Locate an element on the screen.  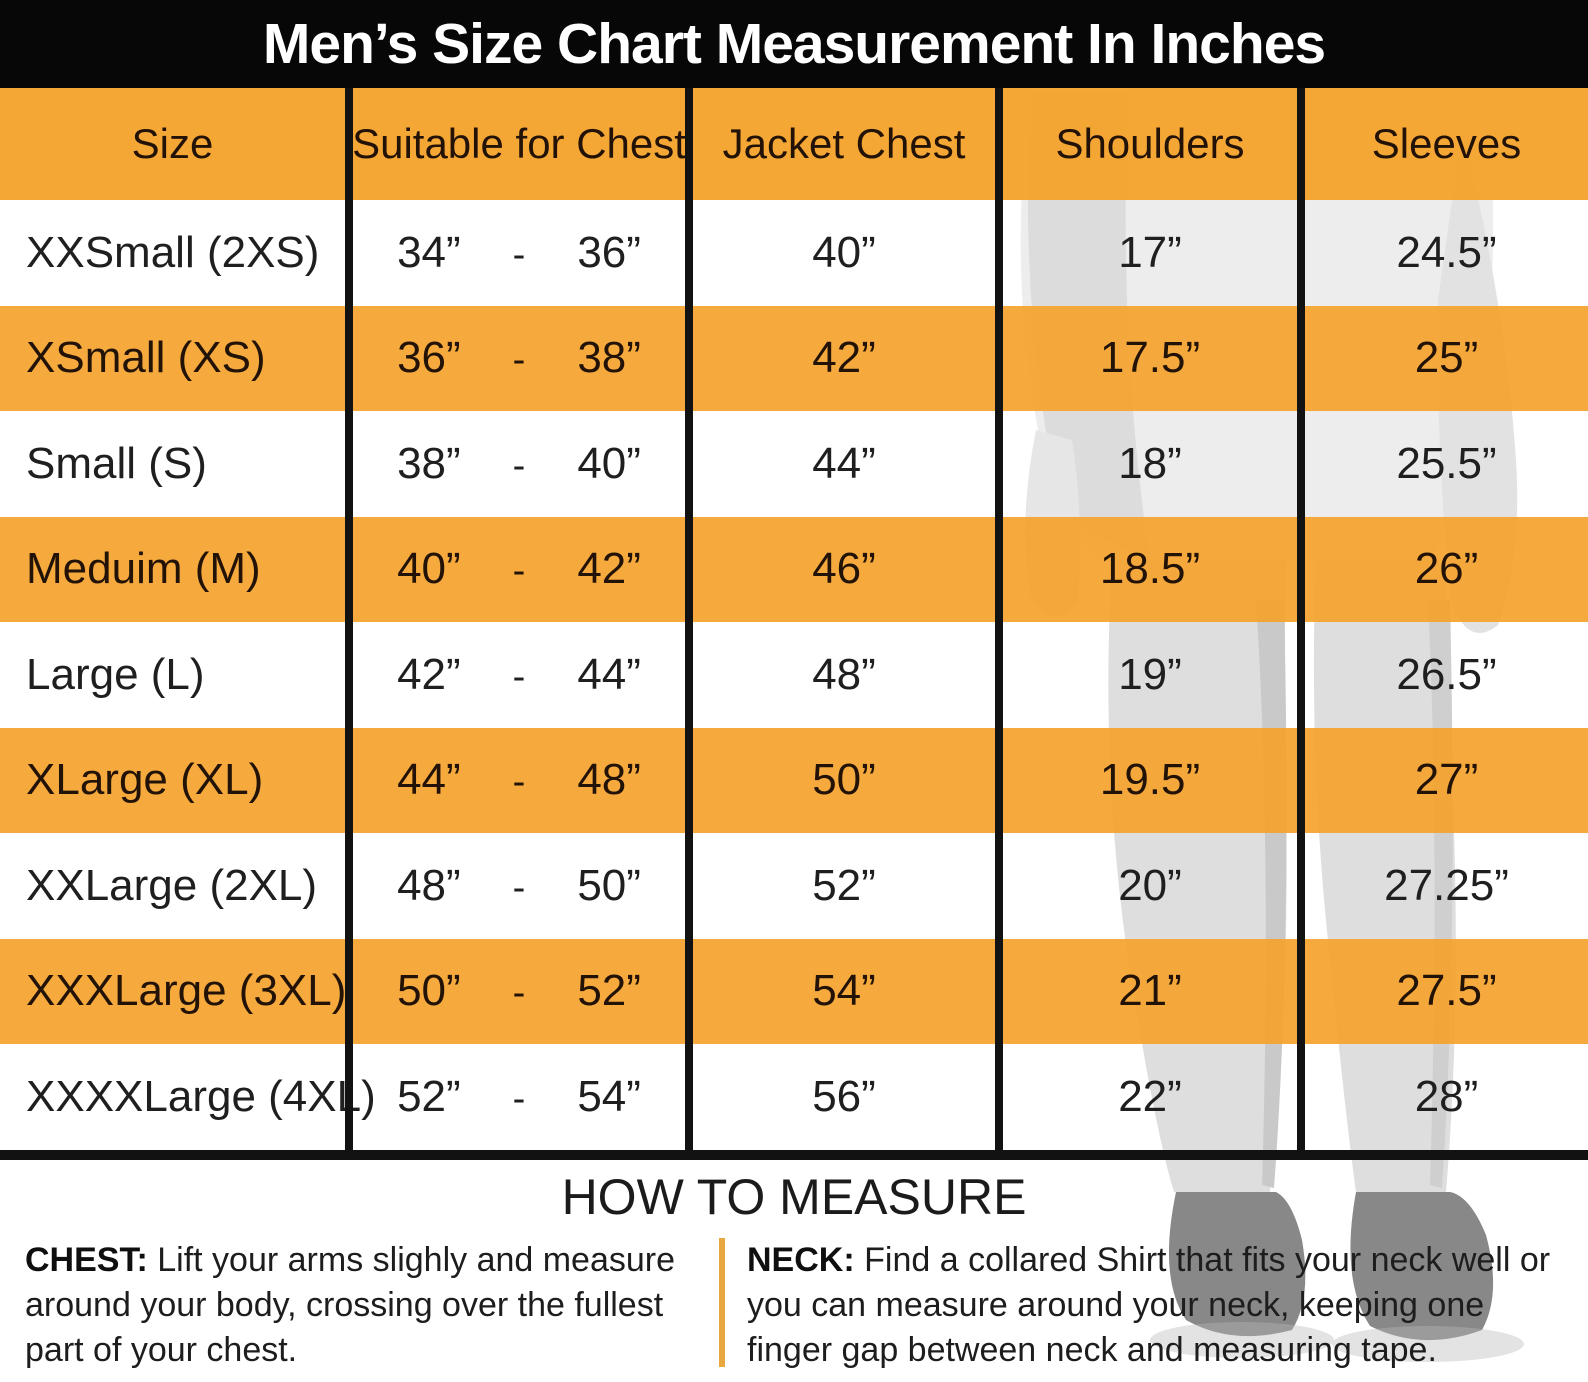
sleeves-cell: 26” is located at coordinates (1442, 569).